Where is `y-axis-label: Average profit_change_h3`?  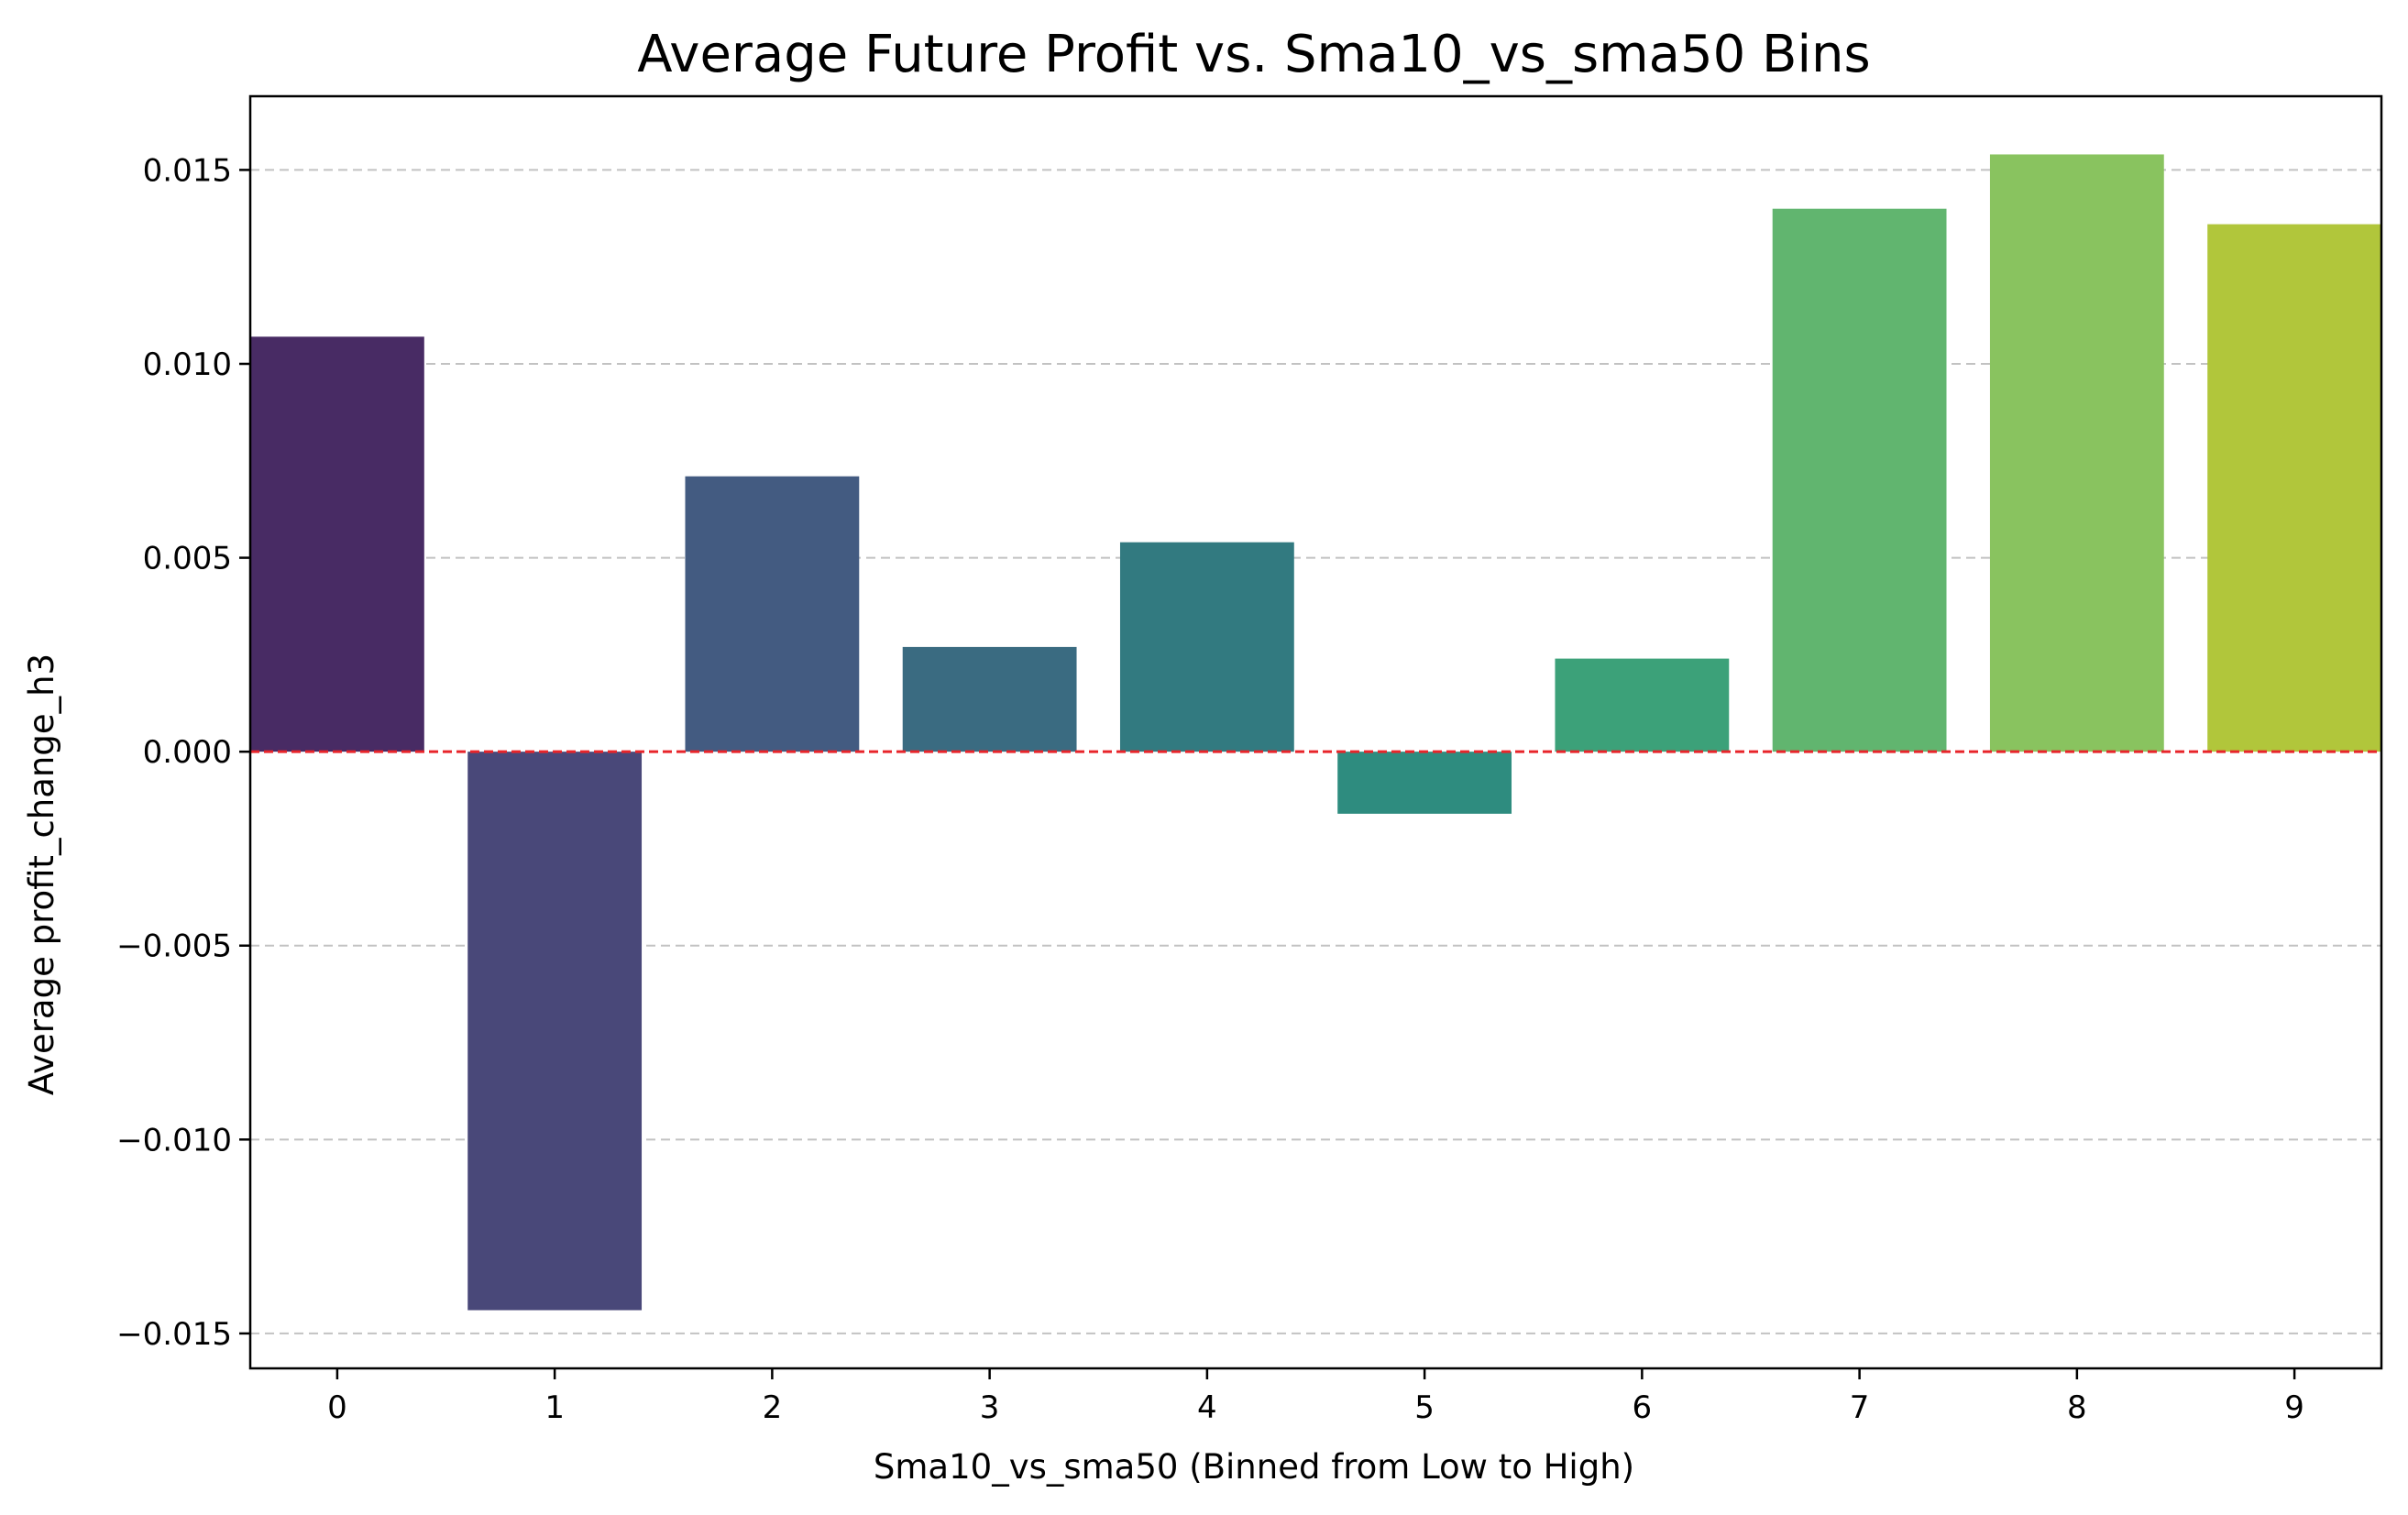
y-axis-label: Average profit_change_h3 is located at coordinates (41, 874).